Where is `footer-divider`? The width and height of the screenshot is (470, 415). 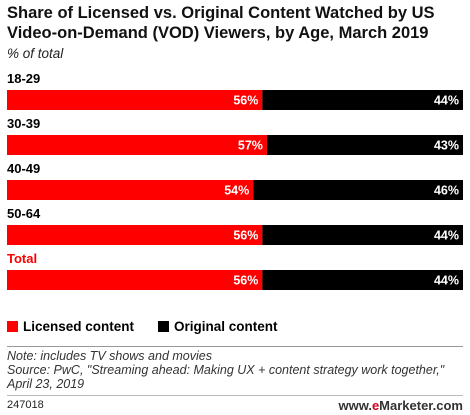 footer-divider is located at coordinates (235, 346).